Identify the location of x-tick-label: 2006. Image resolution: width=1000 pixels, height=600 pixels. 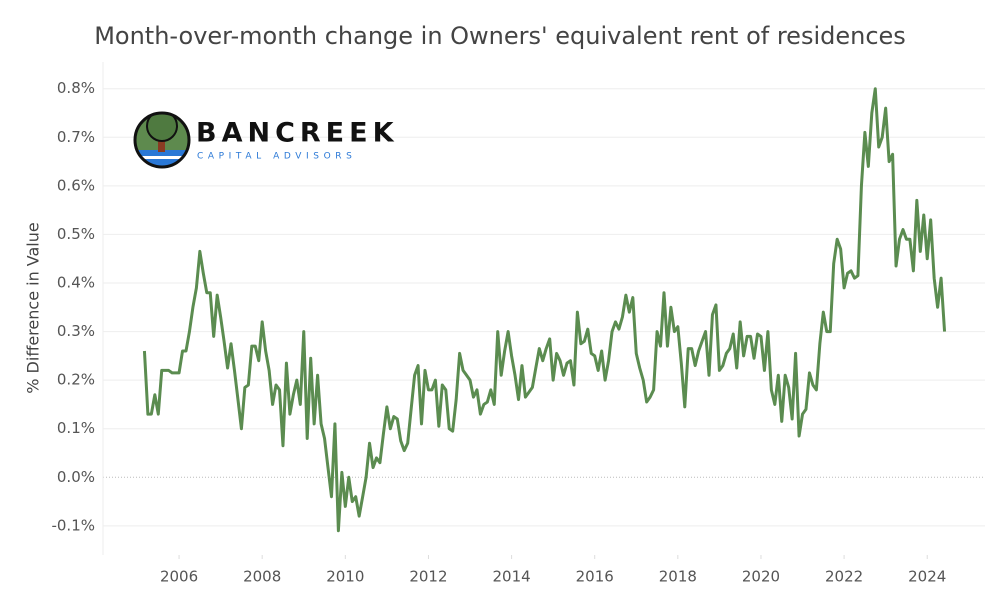
(179, 577).